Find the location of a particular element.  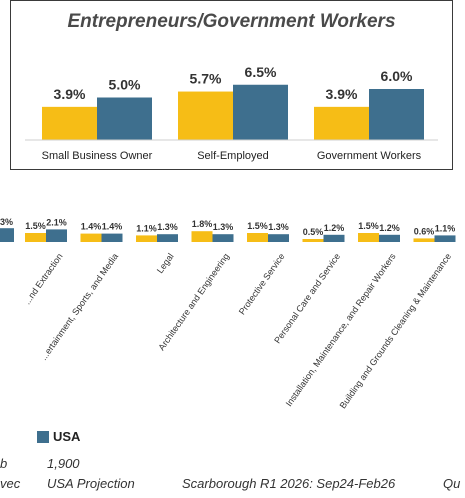

data-label-a-2: 3.9% is located at coordinates (342, 94).